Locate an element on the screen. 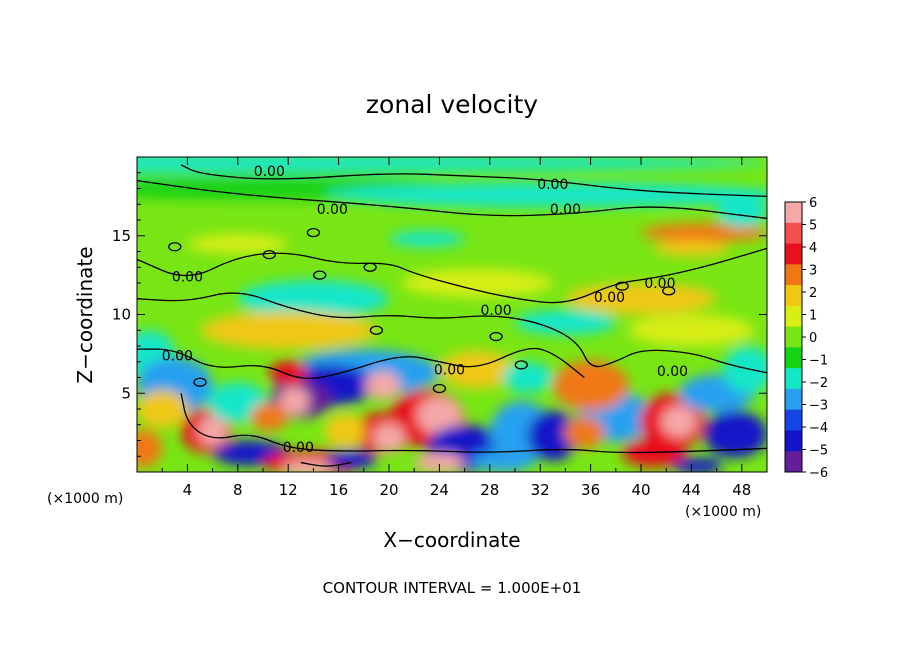 The image size is (904, 654). x-tick-label: 8 is located at coordinates (238, 490).